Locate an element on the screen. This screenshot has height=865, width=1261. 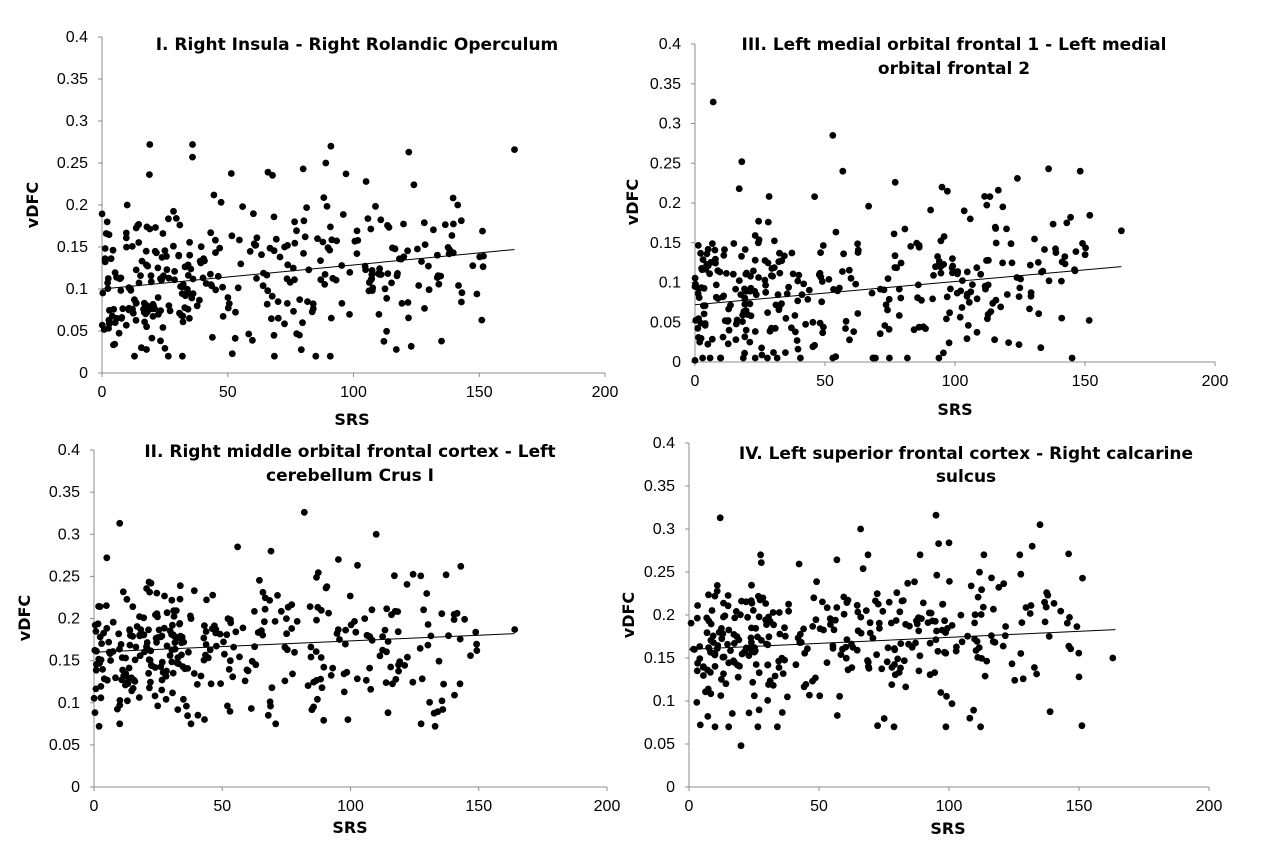
trend-line is located at coordinates (308, 269).